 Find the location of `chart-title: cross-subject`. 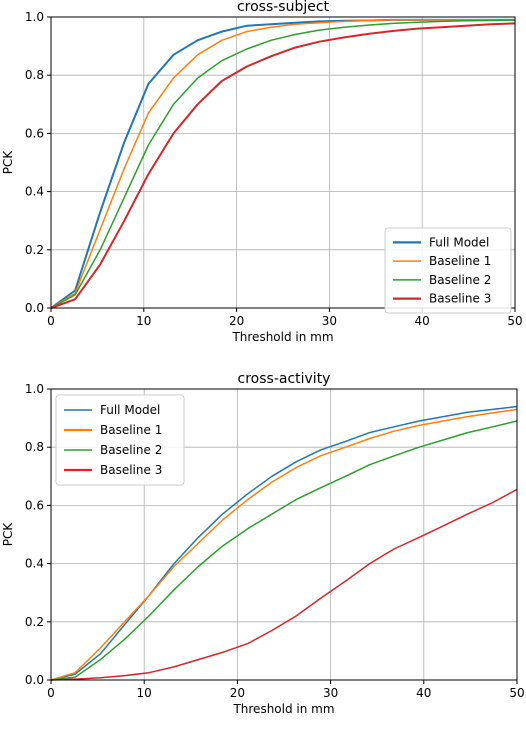

chart-title: cross-subject is located at coordinates (283, 7).